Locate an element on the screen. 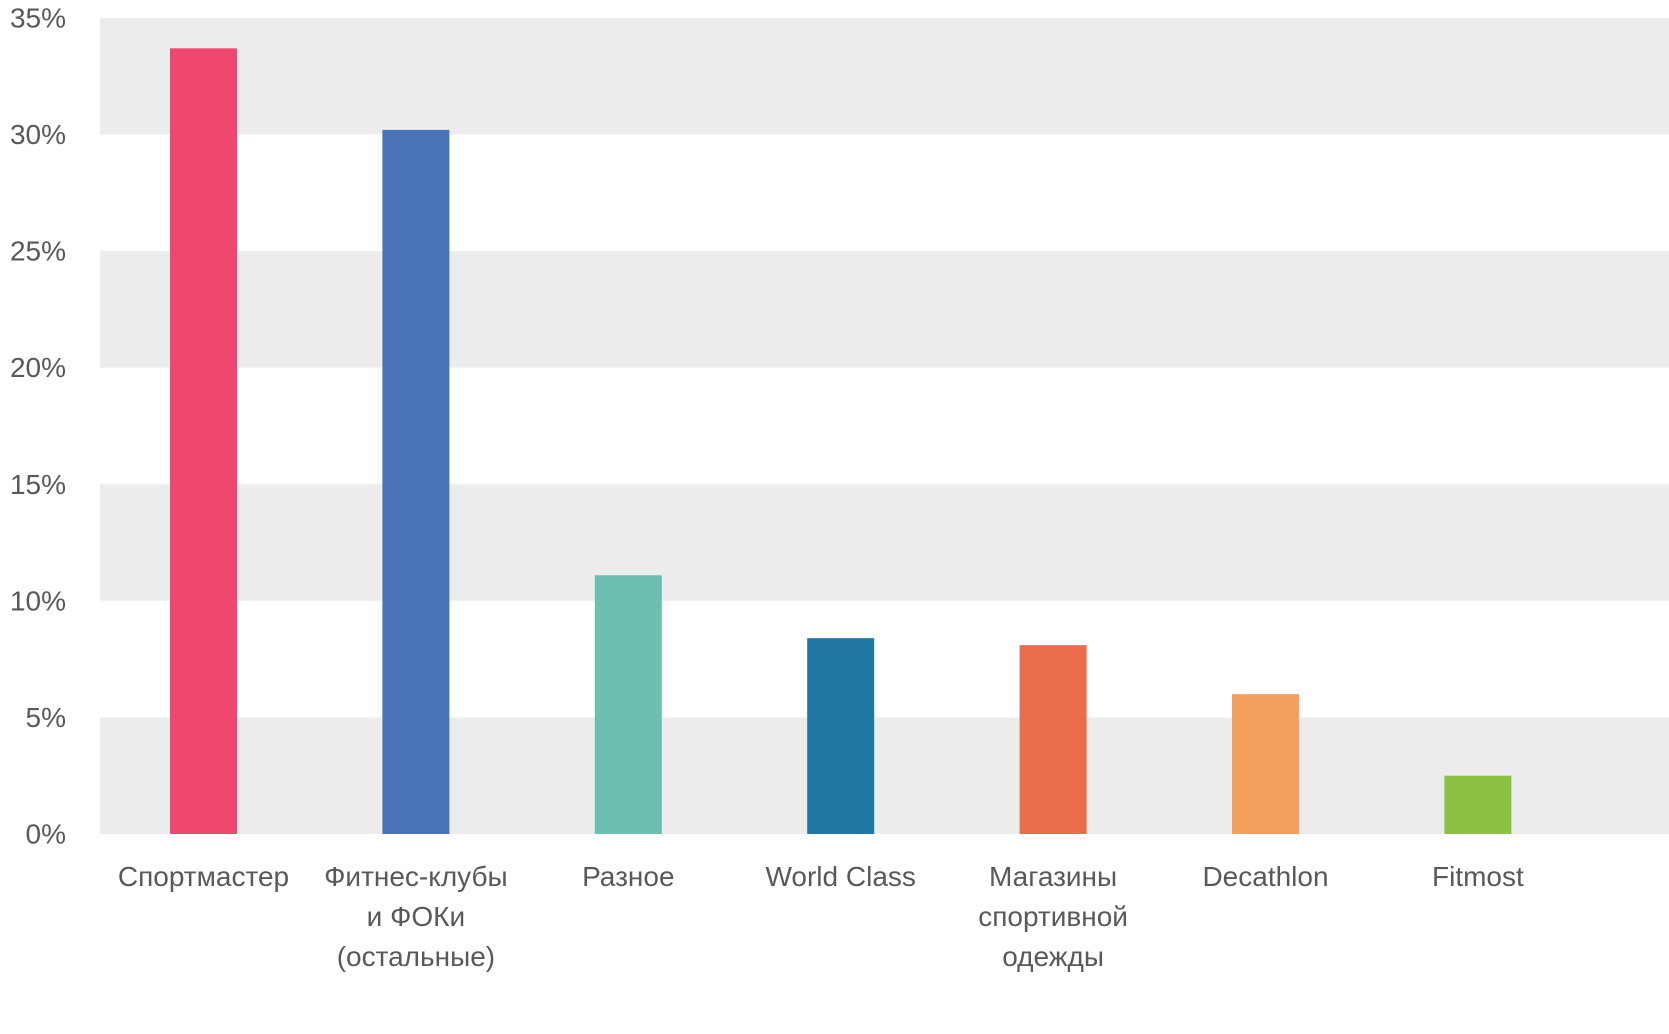  x-tick-label: Decathlon is located at coordinates (1265, 876).